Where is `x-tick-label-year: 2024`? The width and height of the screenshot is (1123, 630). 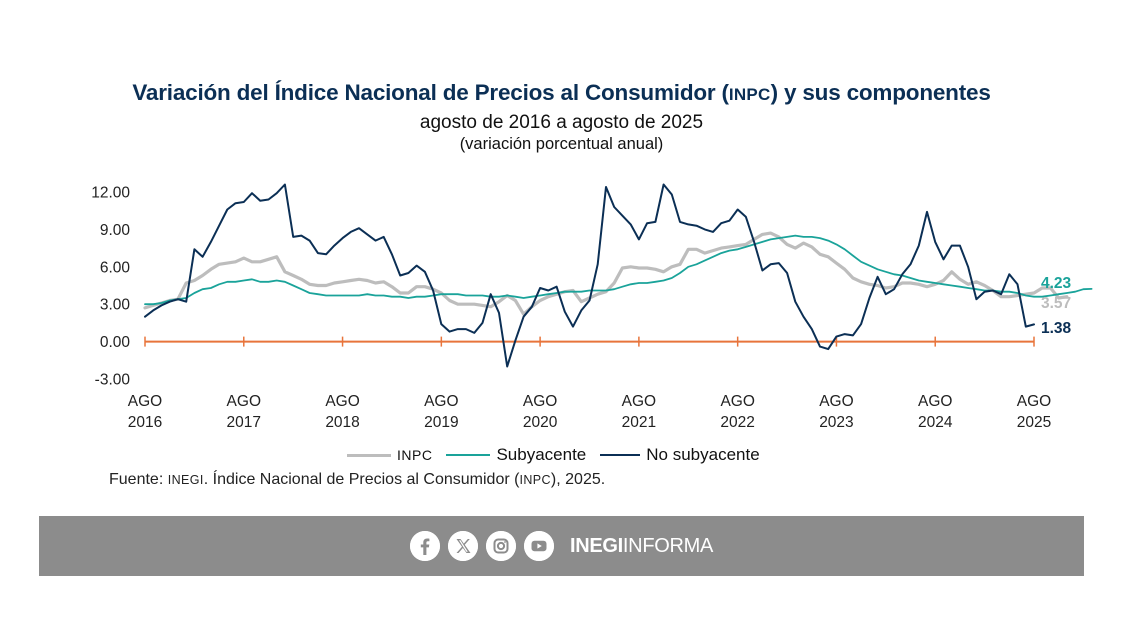 x-tick-label-year: 2024 is located at coordinates (935, 422).